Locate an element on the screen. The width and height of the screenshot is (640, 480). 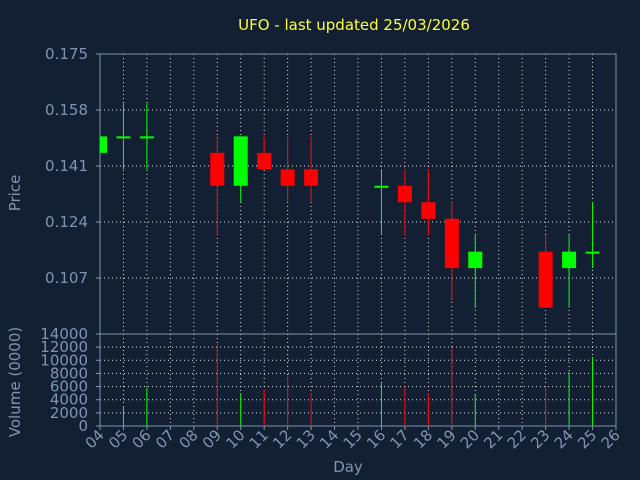
x-tick-label: 20 is located at coordinates (470, 439).